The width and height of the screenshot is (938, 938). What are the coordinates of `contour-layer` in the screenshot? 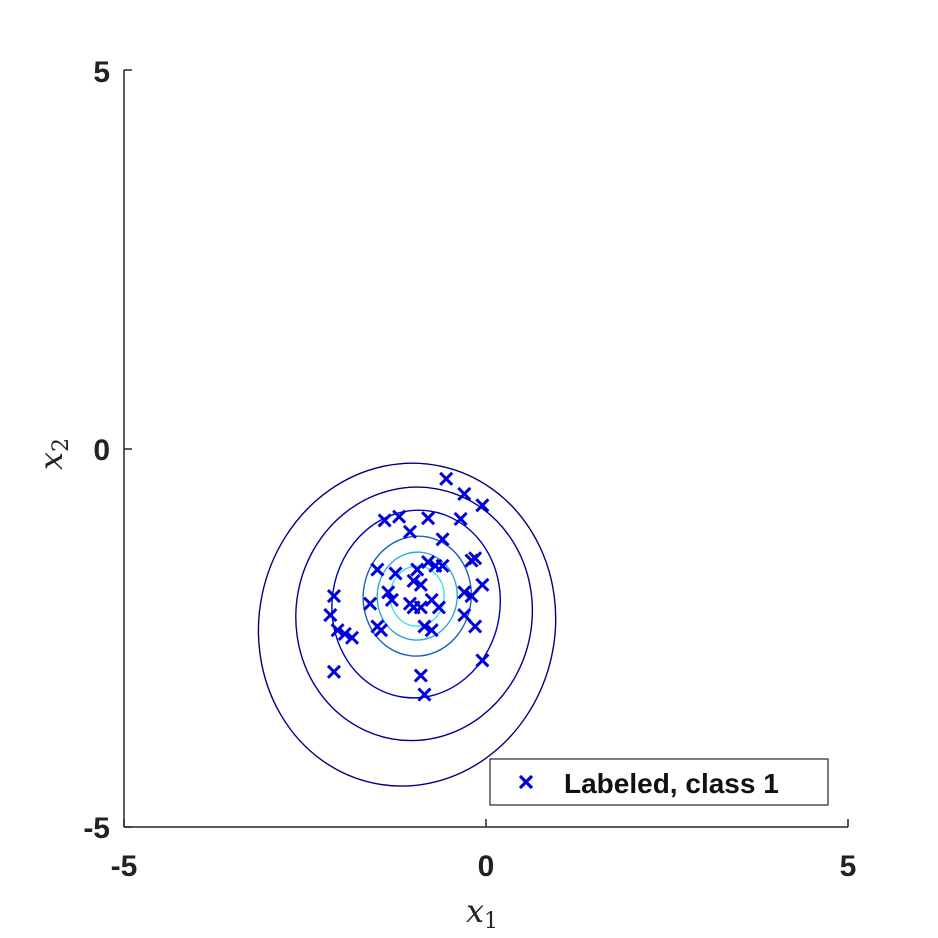 It's located at (407, 624).